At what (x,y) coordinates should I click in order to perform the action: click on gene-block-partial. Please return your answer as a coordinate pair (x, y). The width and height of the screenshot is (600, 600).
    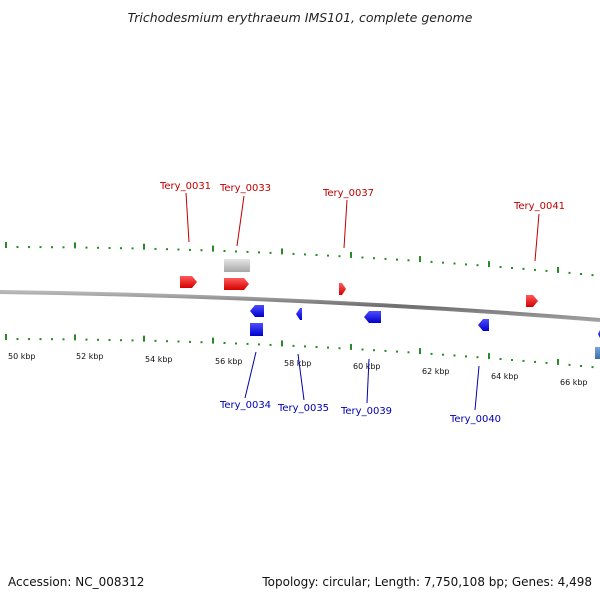
    Looking at the image, I should click on (597, 353).